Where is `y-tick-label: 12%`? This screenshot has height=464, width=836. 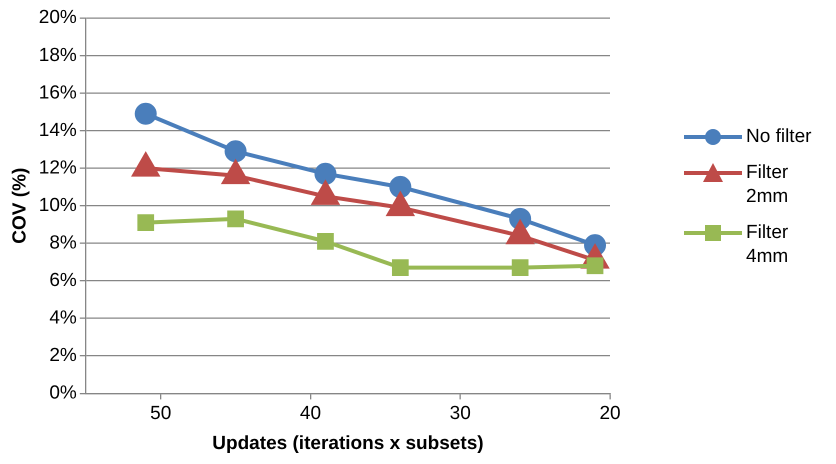
y-tick-label: 12% is located at coordinates (57, 167).